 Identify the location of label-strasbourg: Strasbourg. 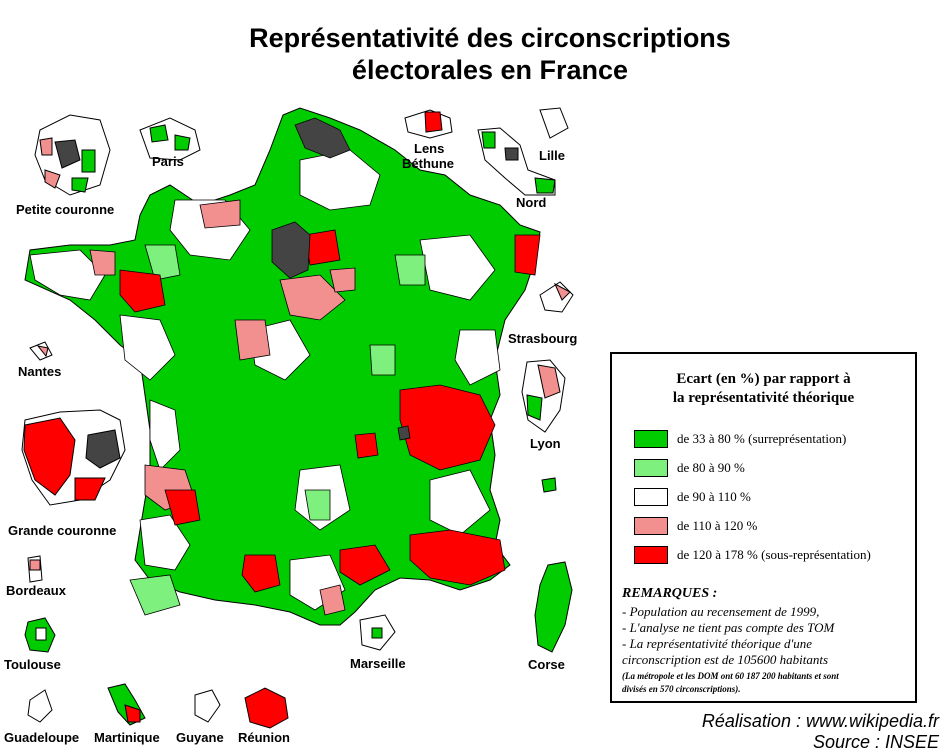
(543, 338).